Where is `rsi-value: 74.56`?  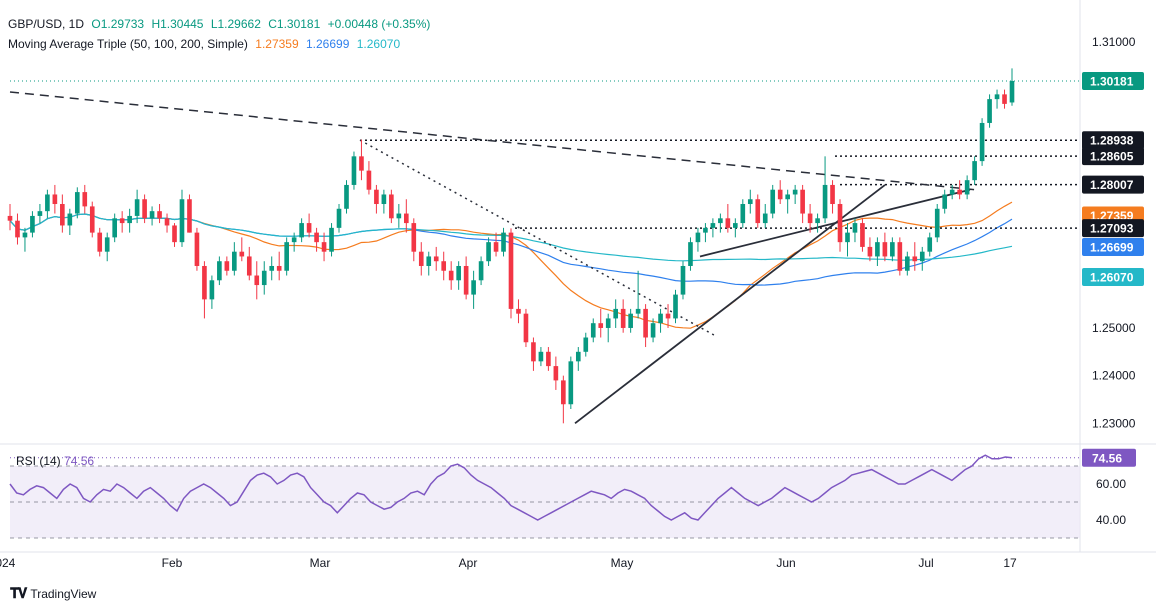 rsi-value: 74.56 is located at coordinates (79, 461).